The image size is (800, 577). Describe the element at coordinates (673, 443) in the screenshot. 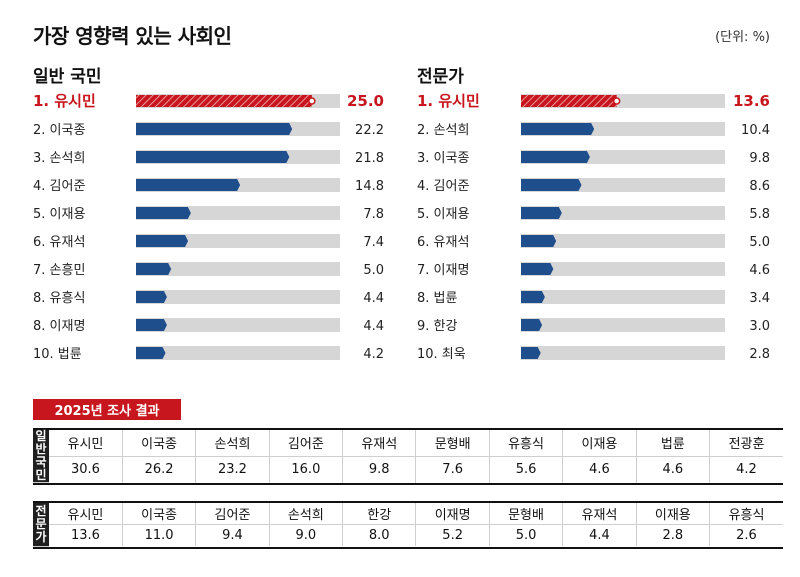

I see `table-name-cell: 법륜` at that location.